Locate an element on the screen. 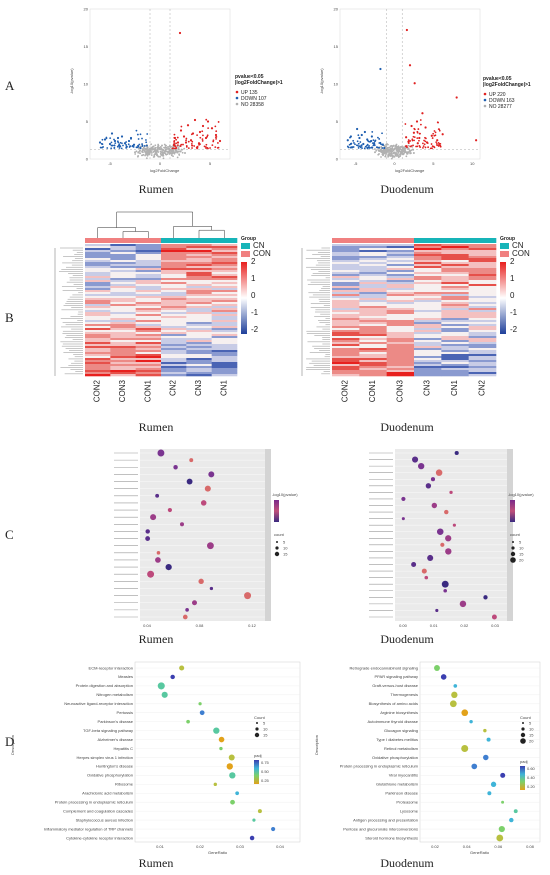 This screenshot has height=875, width=550. kegg-duodenum-ylabel: Description is located at coordinates (316, 745).